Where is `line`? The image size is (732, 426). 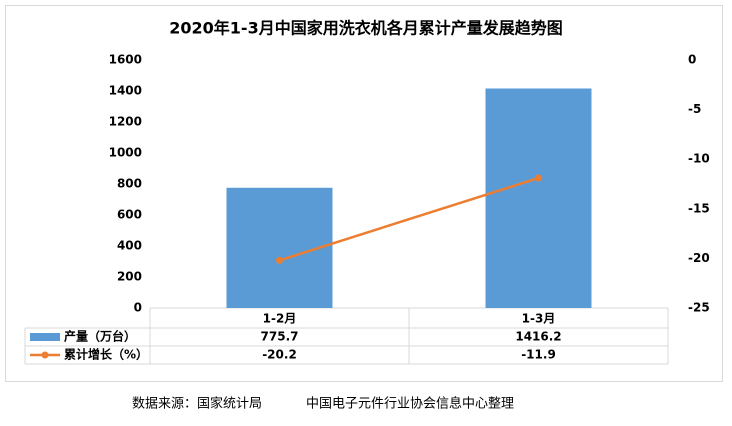 line is located at coordinates (409, 219).